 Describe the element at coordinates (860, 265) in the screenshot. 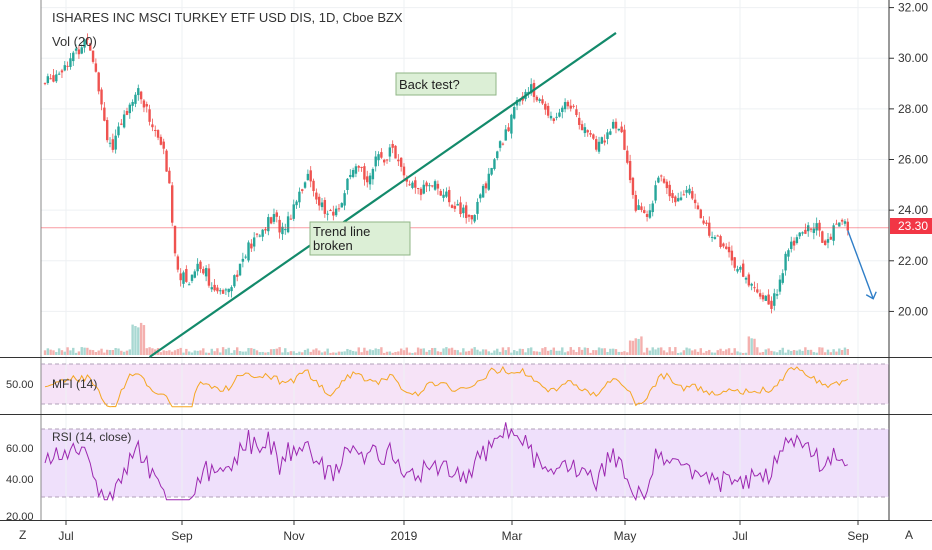

I see `forecast-arrow` at that location.